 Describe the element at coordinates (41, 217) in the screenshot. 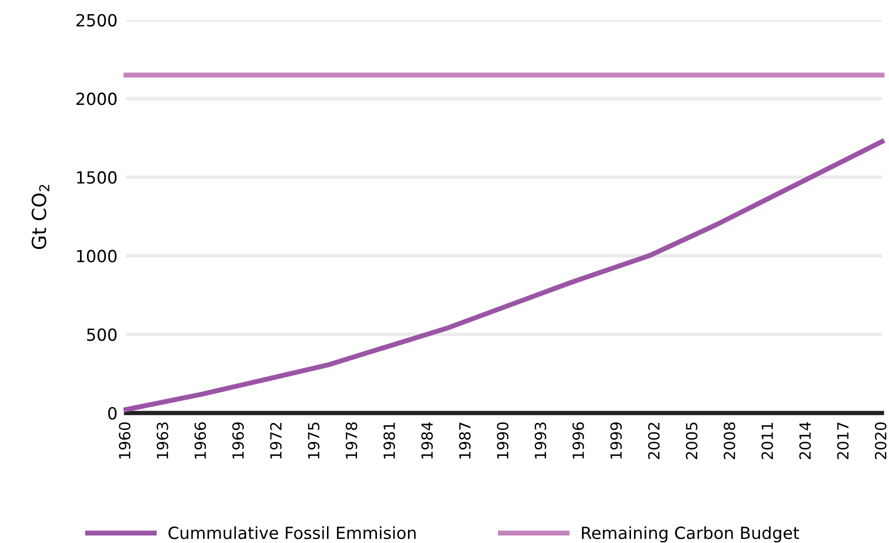

I see `y-axis-title: Gt CO$_{2}$` at that location.